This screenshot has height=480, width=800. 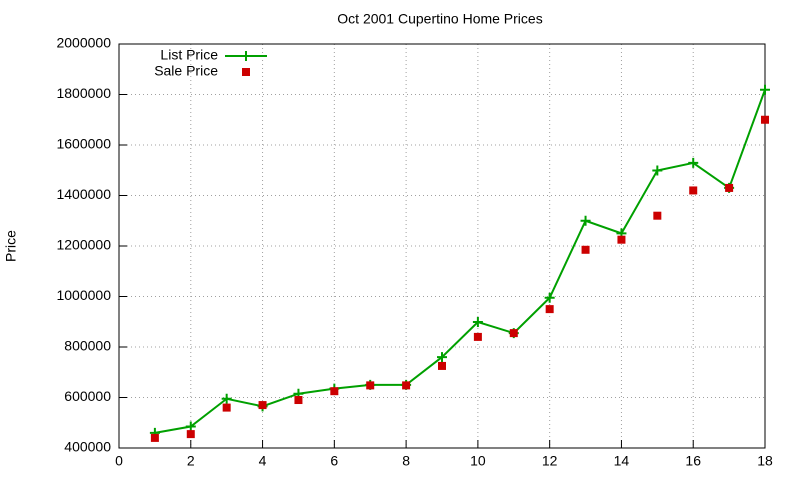 What do you see at coordinates (334, 461) in the screenshot?
I see `x-tick-label: 6` at bounding box center [334, 461].